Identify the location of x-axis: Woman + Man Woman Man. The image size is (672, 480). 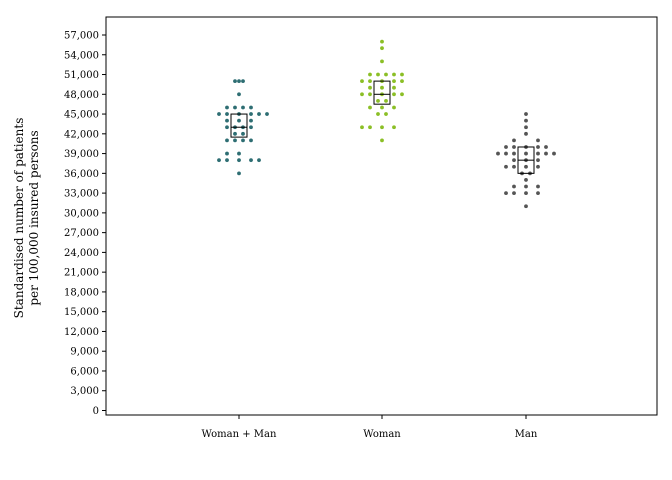
(370, 427).